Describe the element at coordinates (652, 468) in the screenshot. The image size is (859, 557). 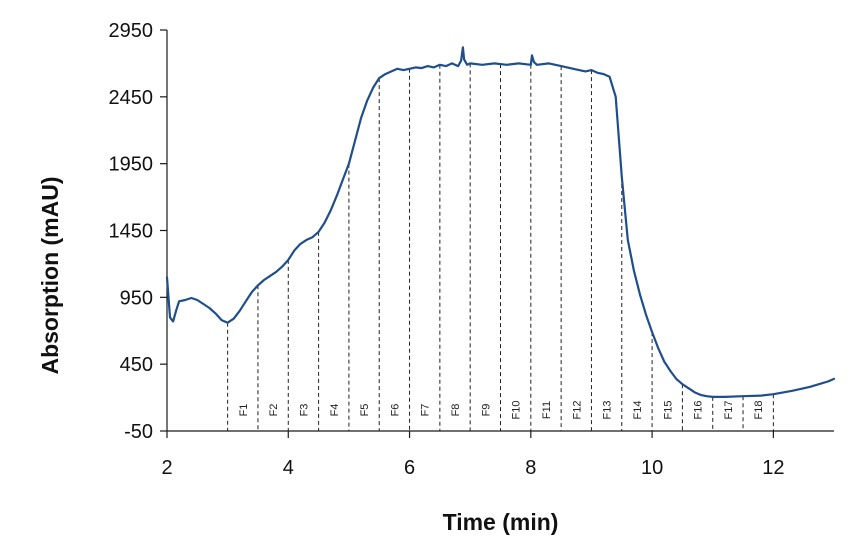
I see `x-tick-label: 10` at that location.